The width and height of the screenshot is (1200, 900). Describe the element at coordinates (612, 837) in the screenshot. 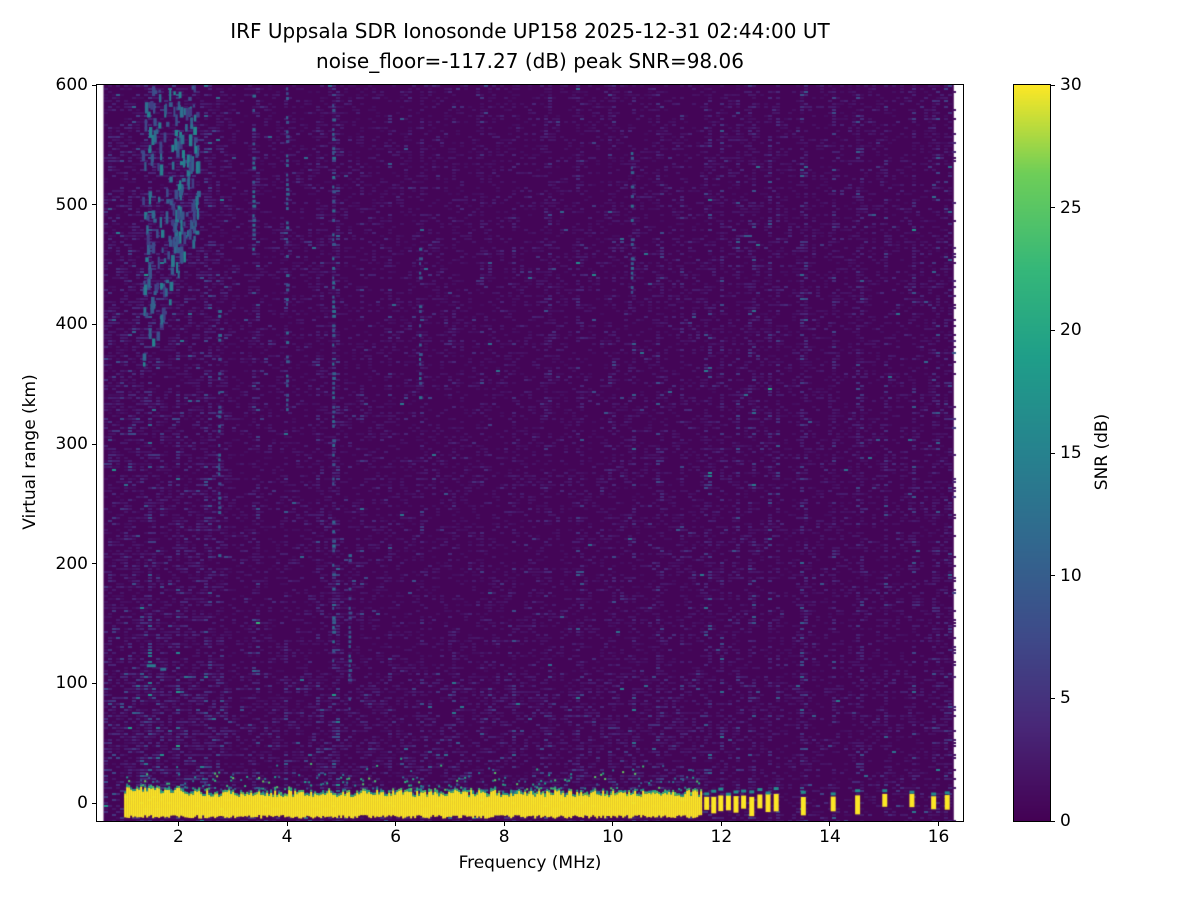

I see `x-tick-label: 10` at that location.